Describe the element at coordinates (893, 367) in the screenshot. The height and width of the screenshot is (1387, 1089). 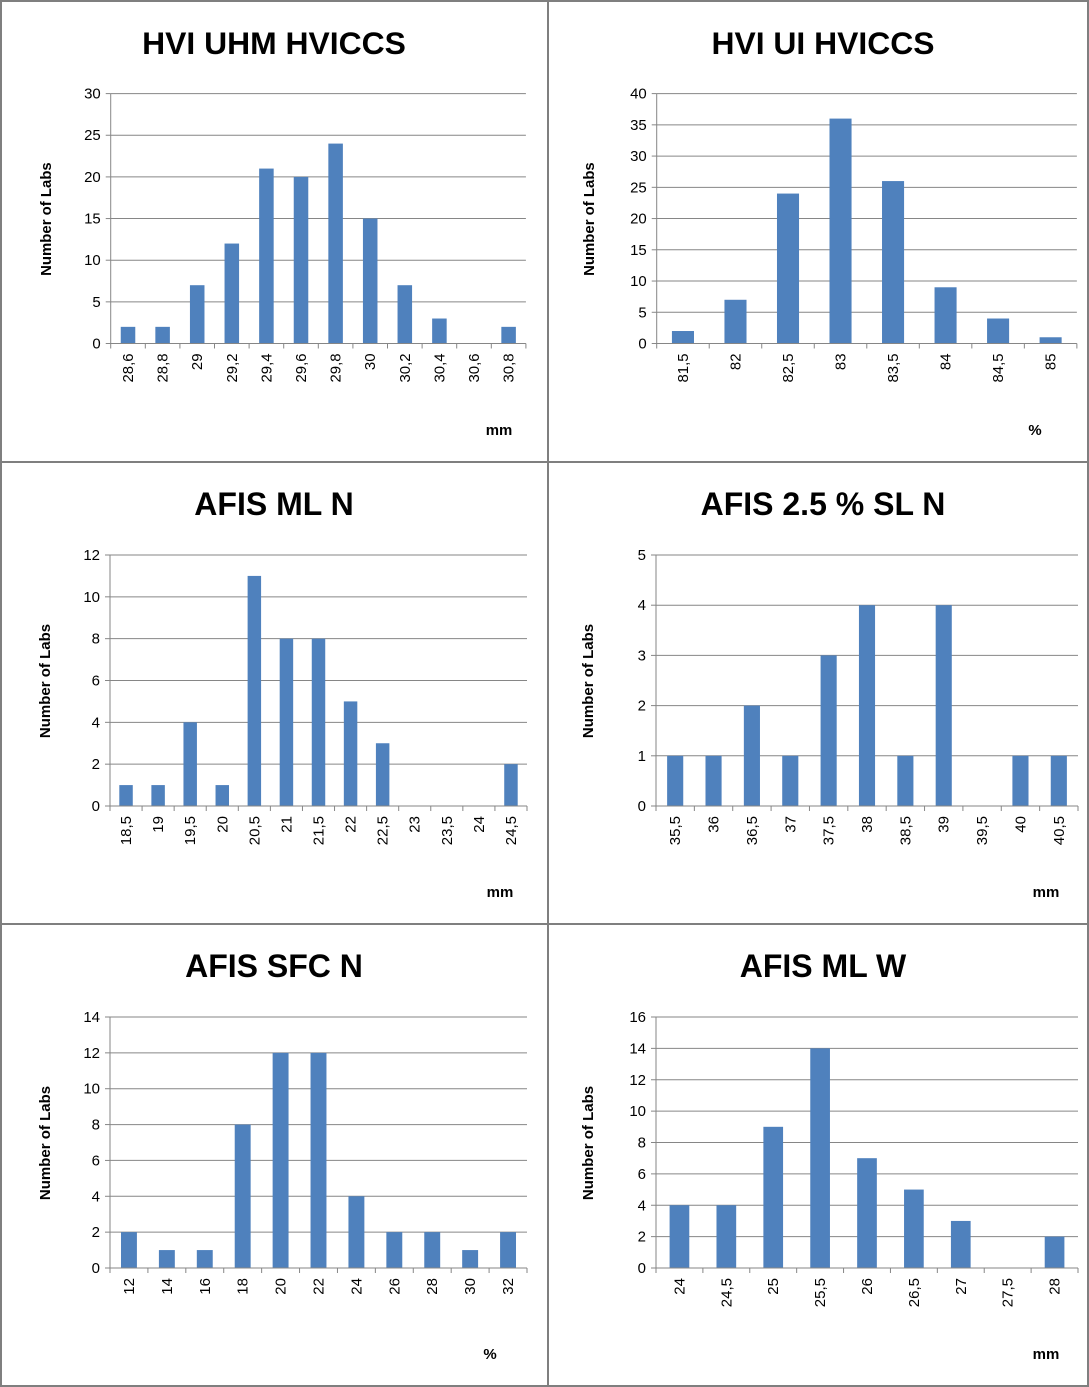
I see `x-tick-label: 83,5` at that location.